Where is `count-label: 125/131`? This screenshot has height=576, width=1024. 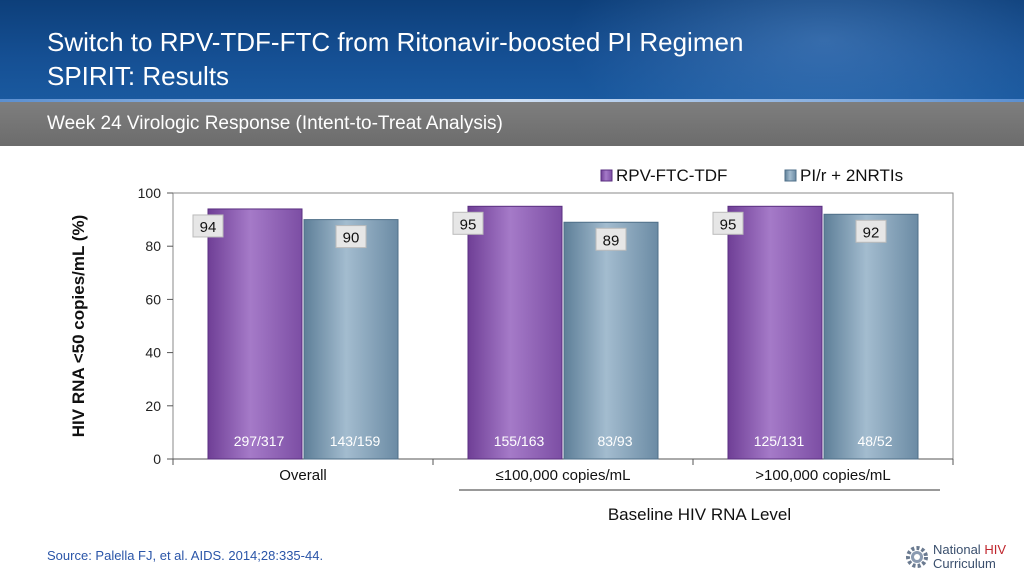 count-label: 125/131 is located at coordinates (779, 441).